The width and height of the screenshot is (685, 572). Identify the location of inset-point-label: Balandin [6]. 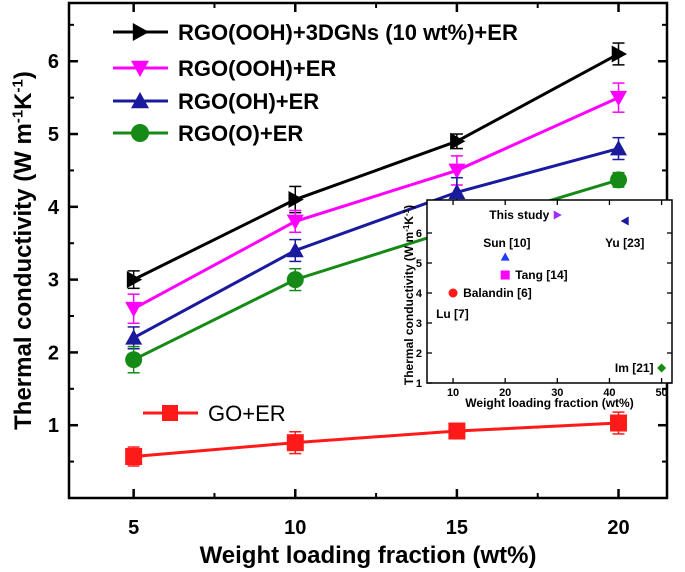
(497, 293).